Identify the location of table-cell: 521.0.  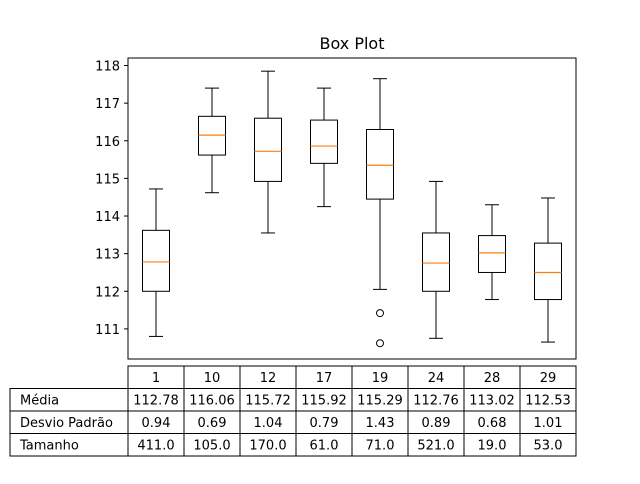
(435, 446).